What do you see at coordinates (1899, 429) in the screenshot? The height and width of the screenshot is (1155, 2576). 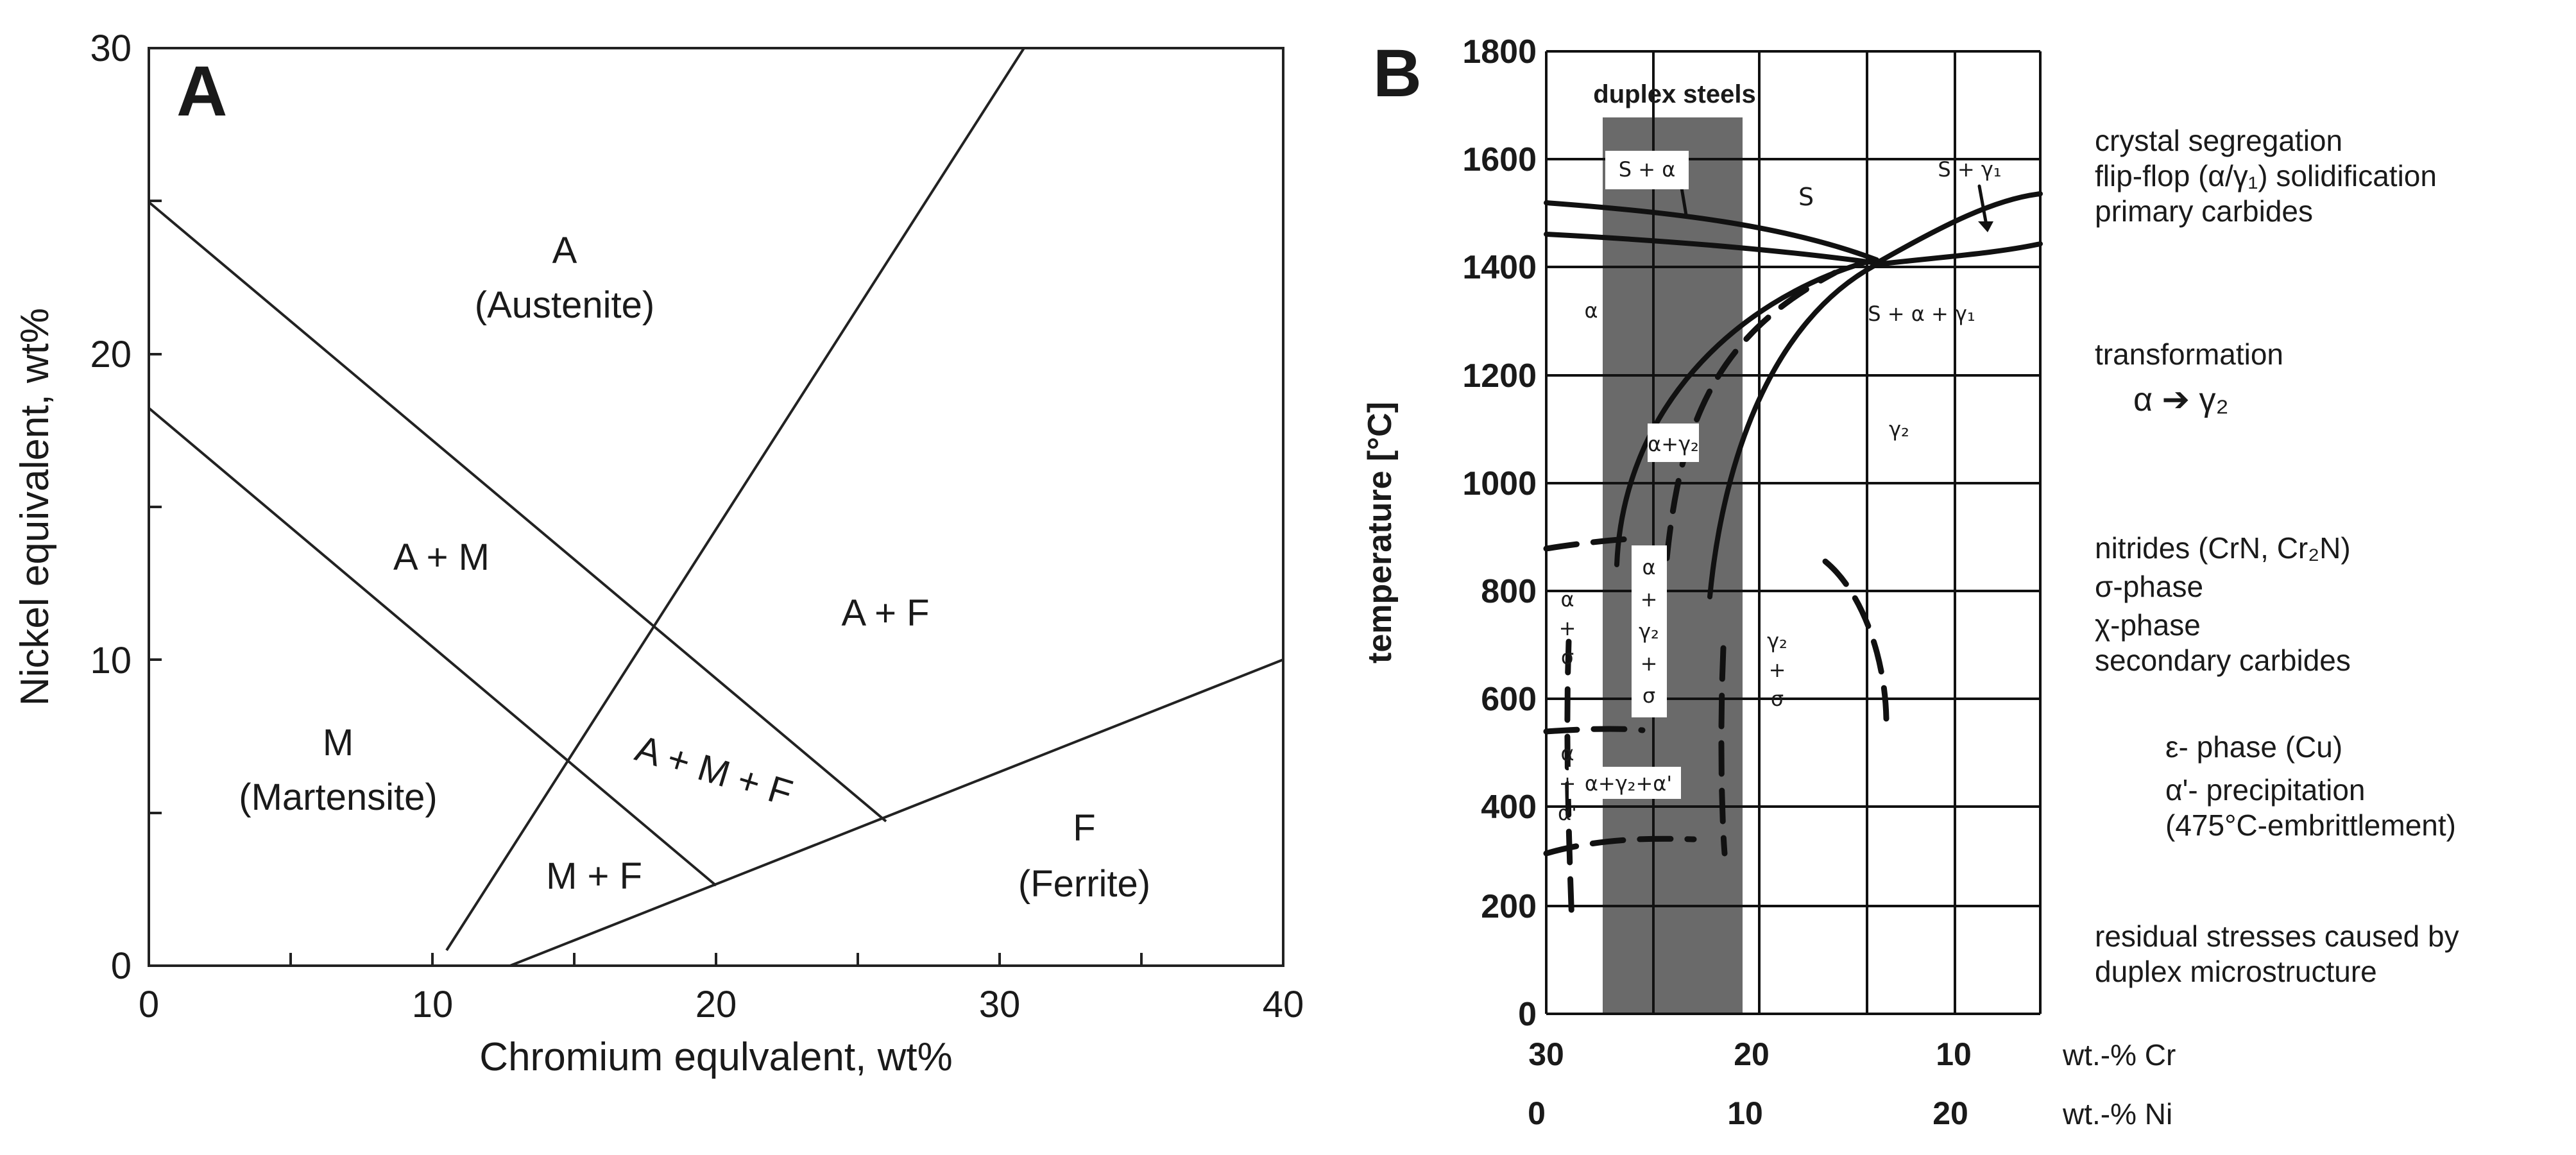 I see `phase-gamma2: γ₂` at bounding box center [1899, 429].